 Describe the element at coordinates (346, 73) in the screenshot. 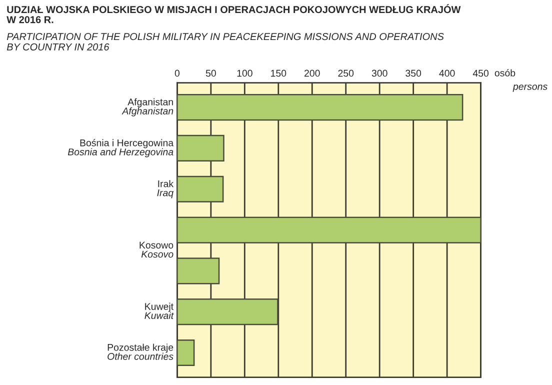

I see `x-tick-label: 250` at that location.